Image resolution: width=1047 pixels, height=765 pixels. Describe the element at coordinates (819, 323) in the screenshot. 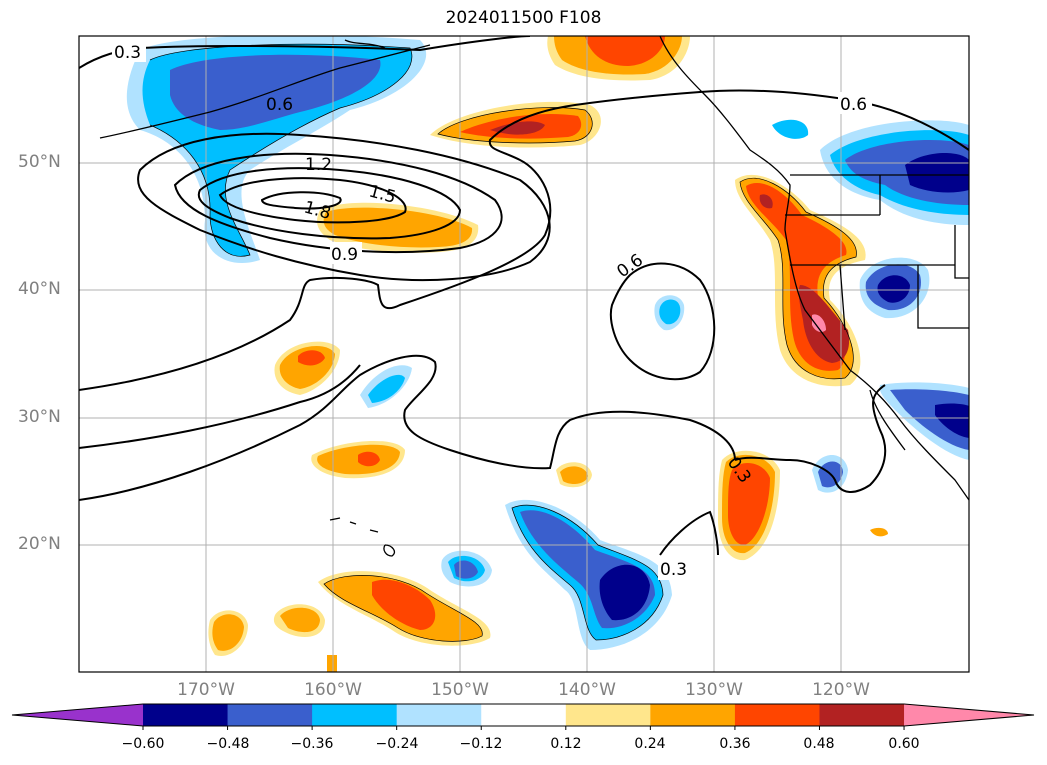

I see `pos-region-westcoast-extreme` at that location.